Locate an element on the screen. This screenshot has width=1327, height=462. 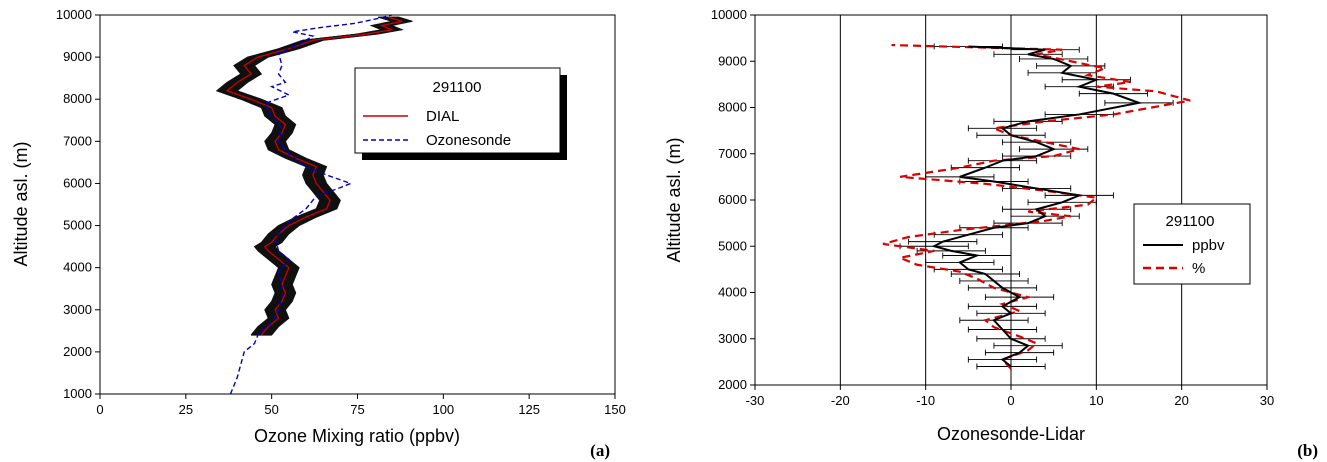
panel-b-legend-ppbv-label: ppbv is located at coordinates (1208, 245).